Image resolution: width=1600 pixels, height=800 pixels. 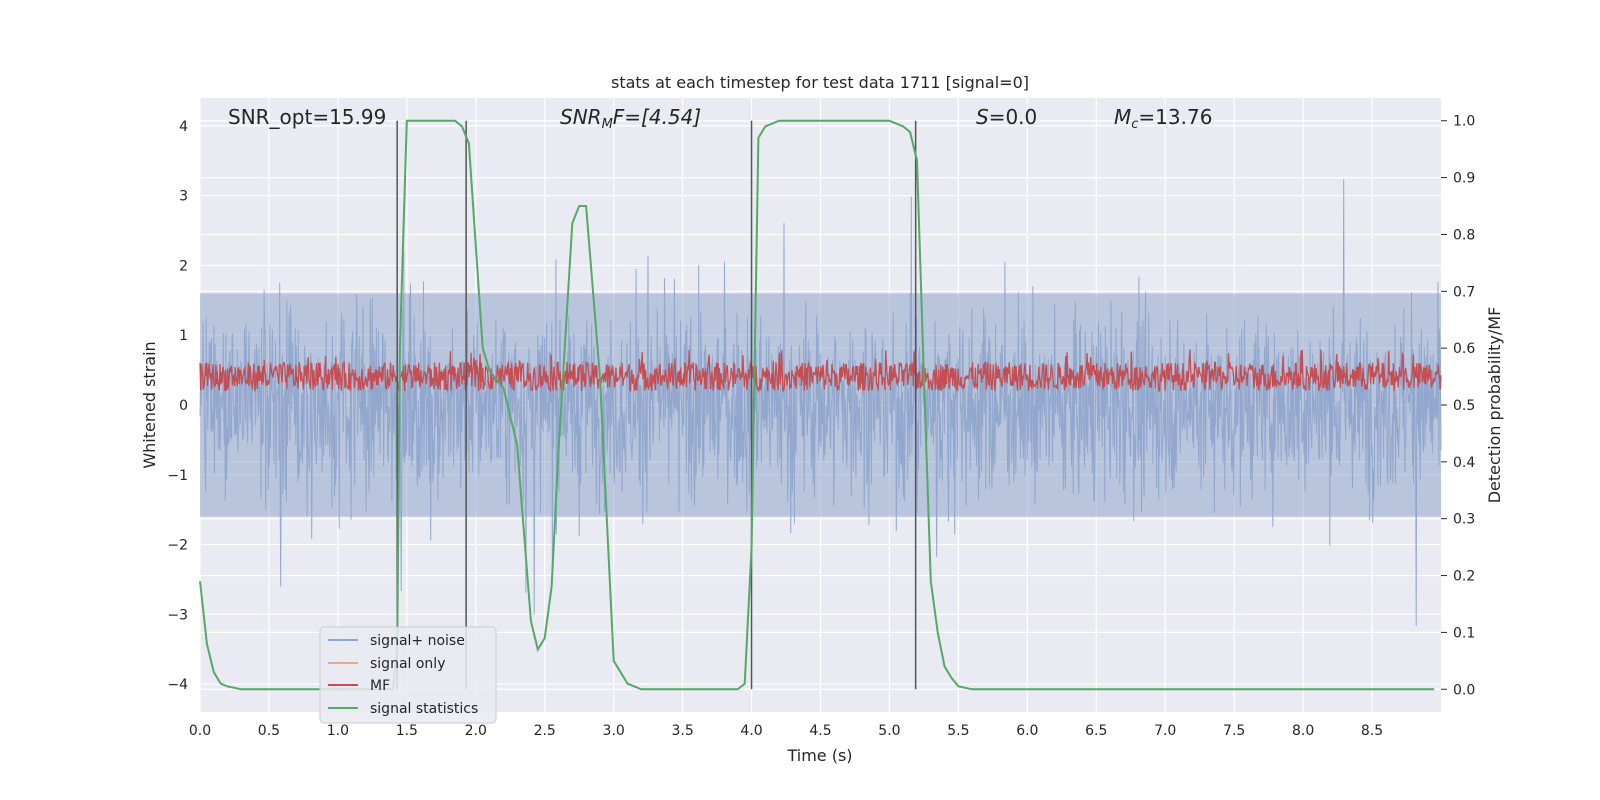 I want to click on legend-label-mf: MF, so click(x=380, y=686).